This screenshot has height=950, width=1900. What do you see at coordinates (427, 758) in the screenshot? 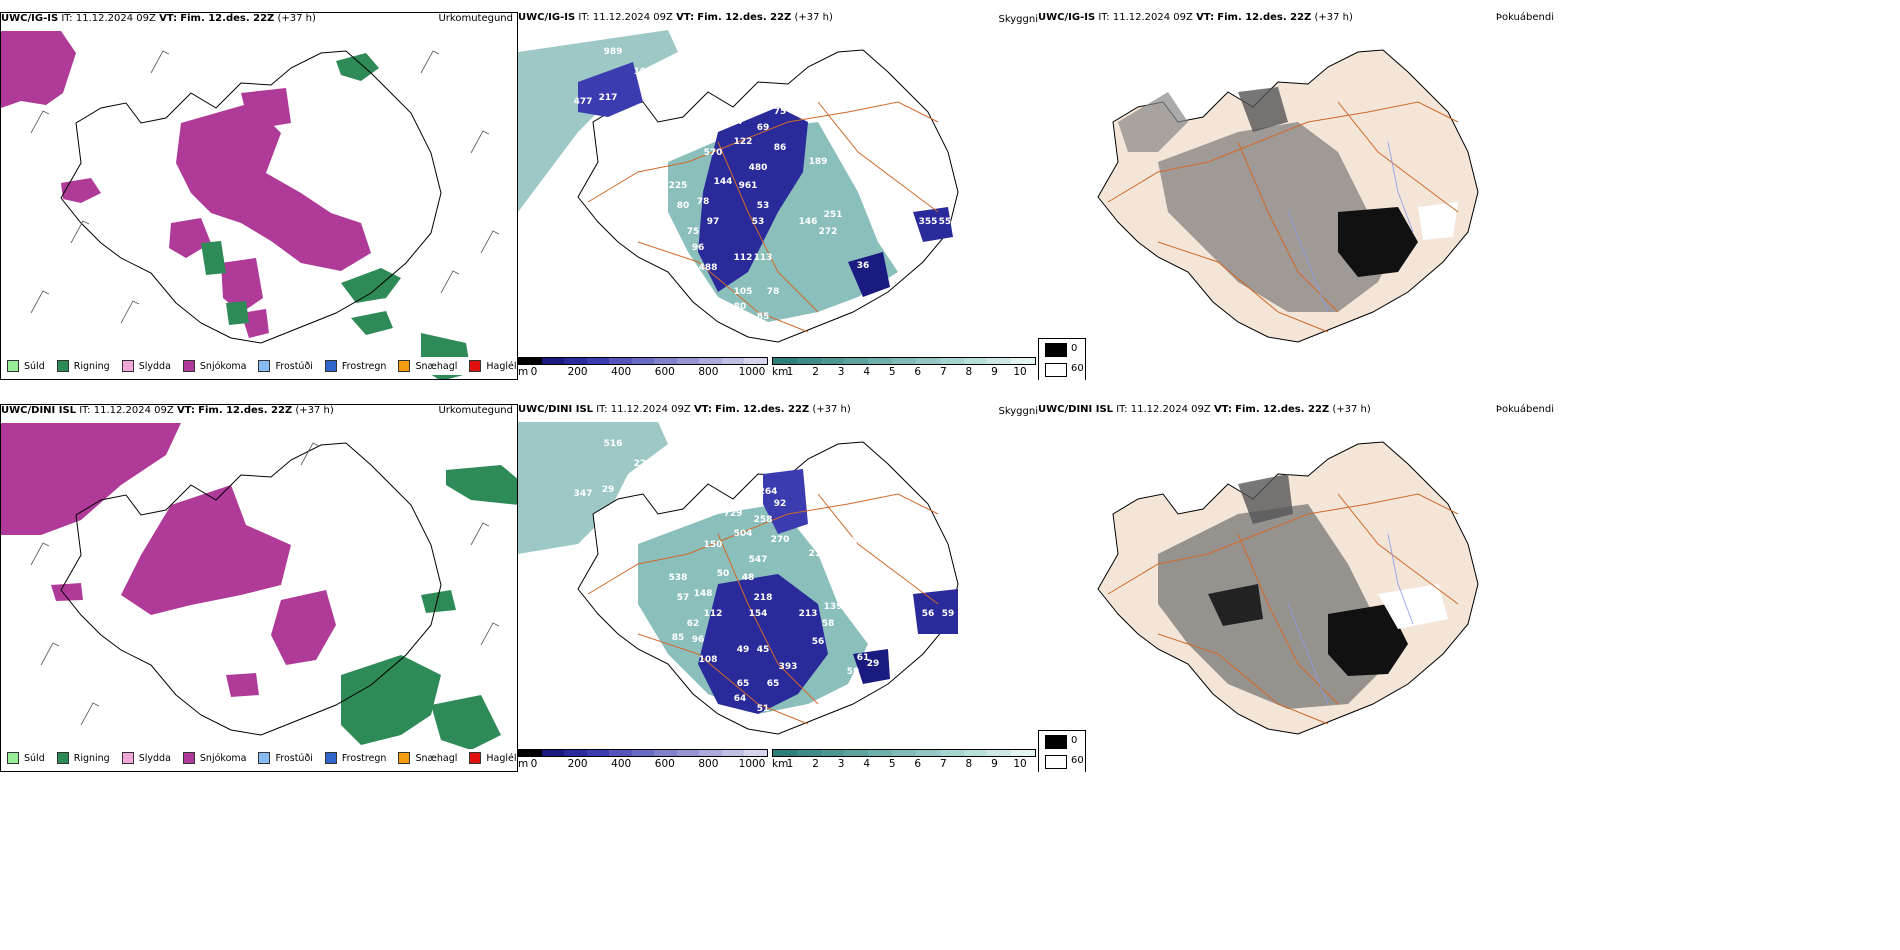
I see `legend-item-snæhagl: Snæhagl` at bounding box center [427, 758].